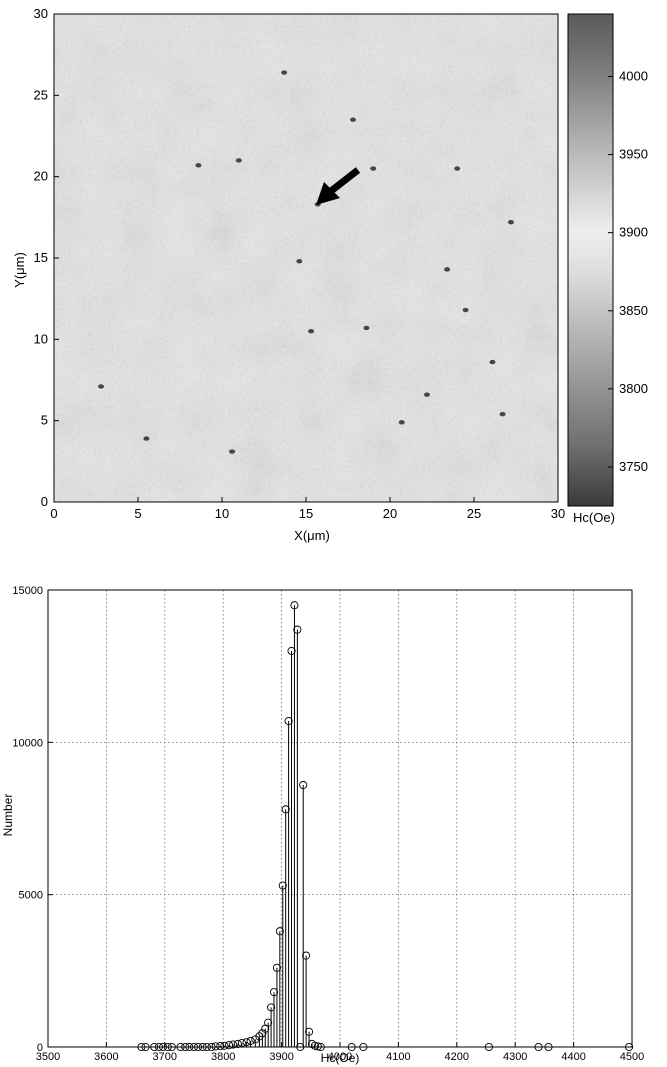  Describe the element at coordinates (633, 232) in the screenshot. I see `colorbar-tick-label: 3900` at that location.